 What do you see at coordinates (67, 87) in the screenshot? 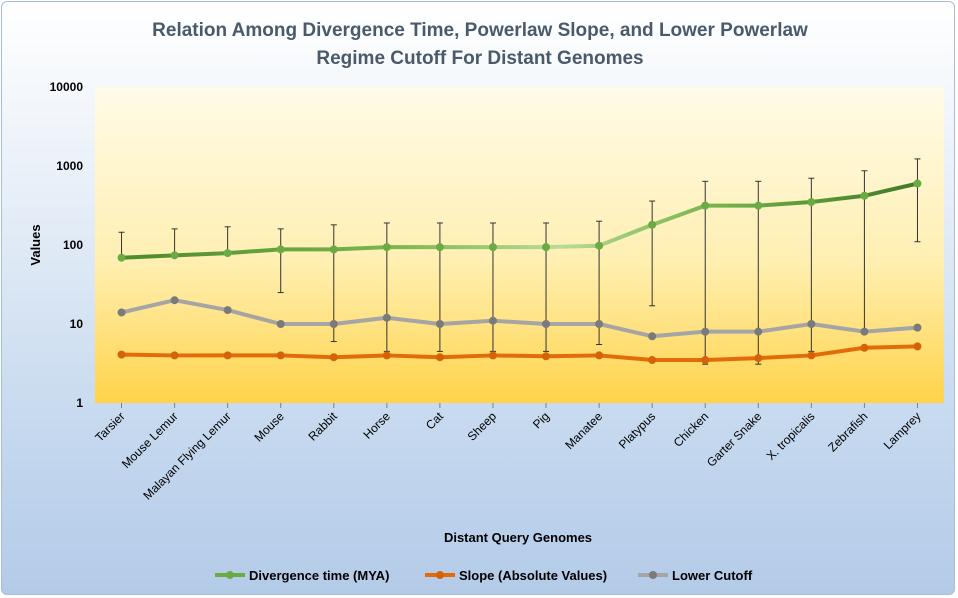
I see `y-tick-label: 10000` at bounding box center [67, 87].